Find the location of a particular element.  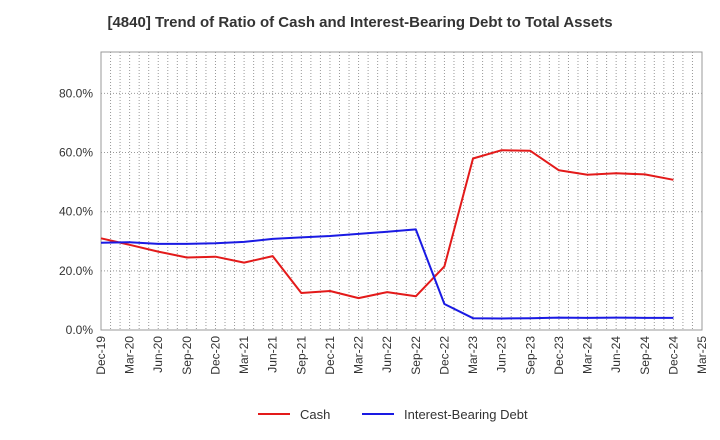

legend-label: Cash is located at coordinates (315, 414).